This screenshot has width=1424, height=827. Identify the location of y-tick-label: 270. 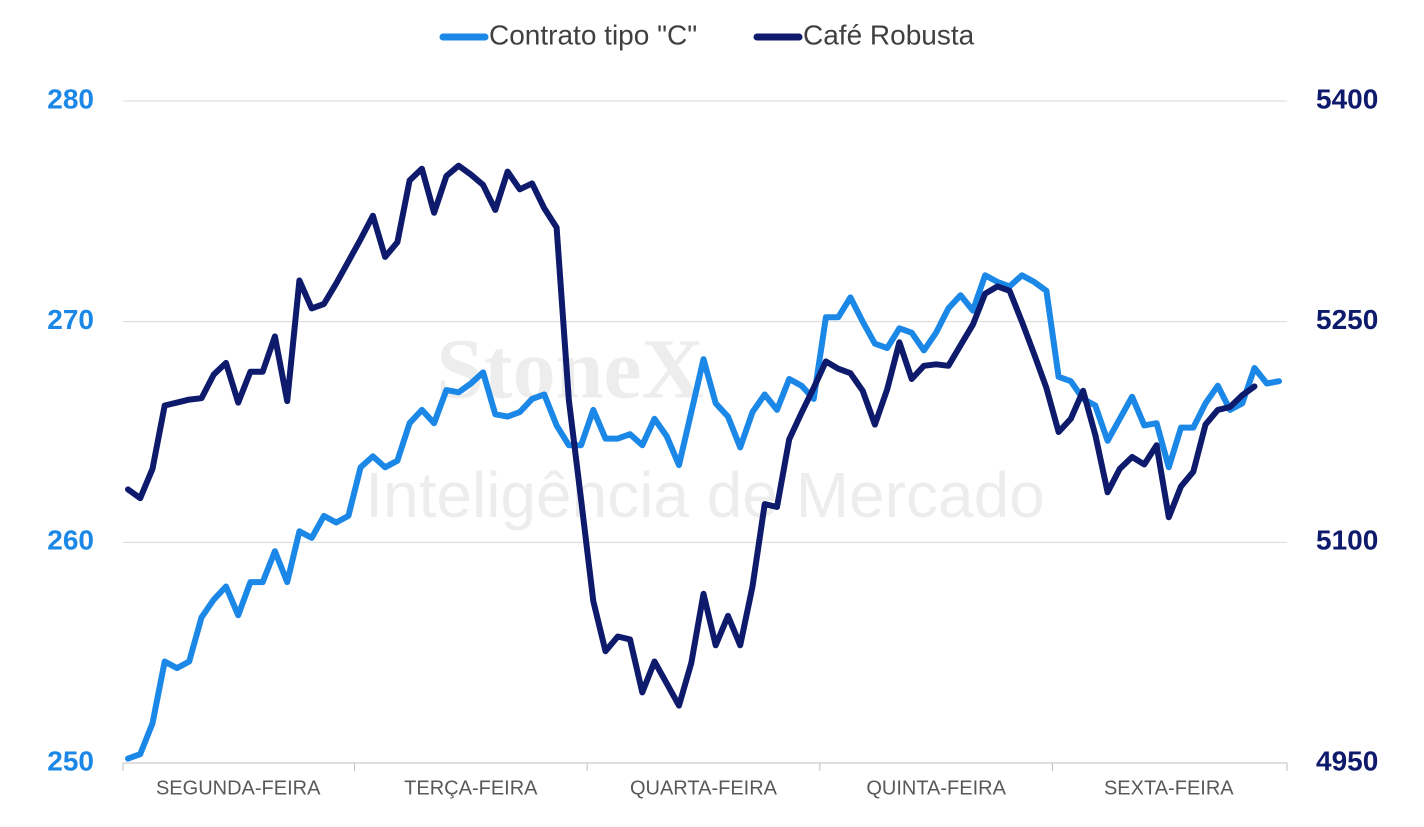
(70, 319).